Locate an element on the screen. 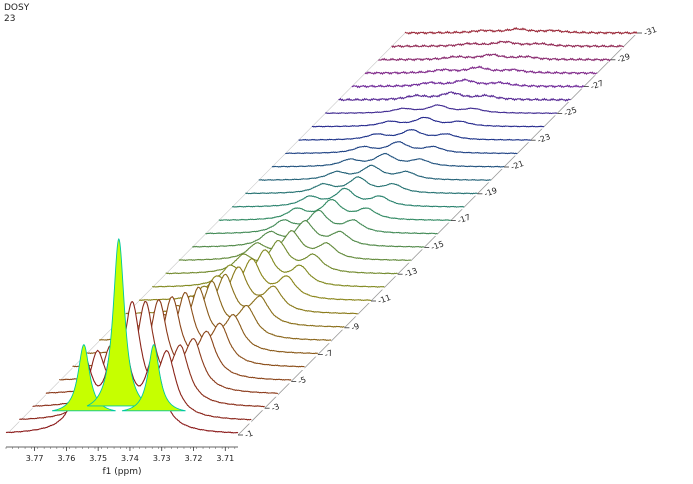 The width and height of the screenshot is (693, 484). front-trace-fill is located at coordinates (118, 325).